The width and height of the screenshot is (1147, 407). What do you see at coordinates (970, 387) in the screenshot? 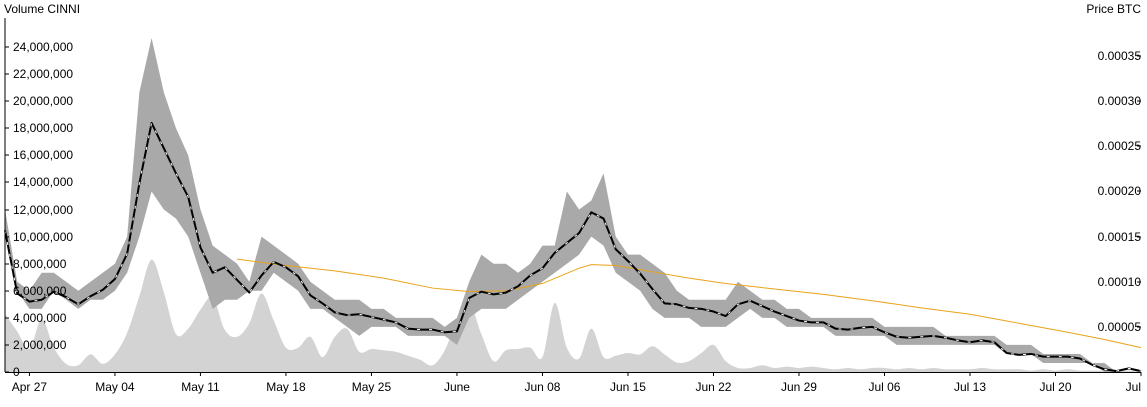
I see `x-tick-label: Jul 13` at bounding box center [970, 387].